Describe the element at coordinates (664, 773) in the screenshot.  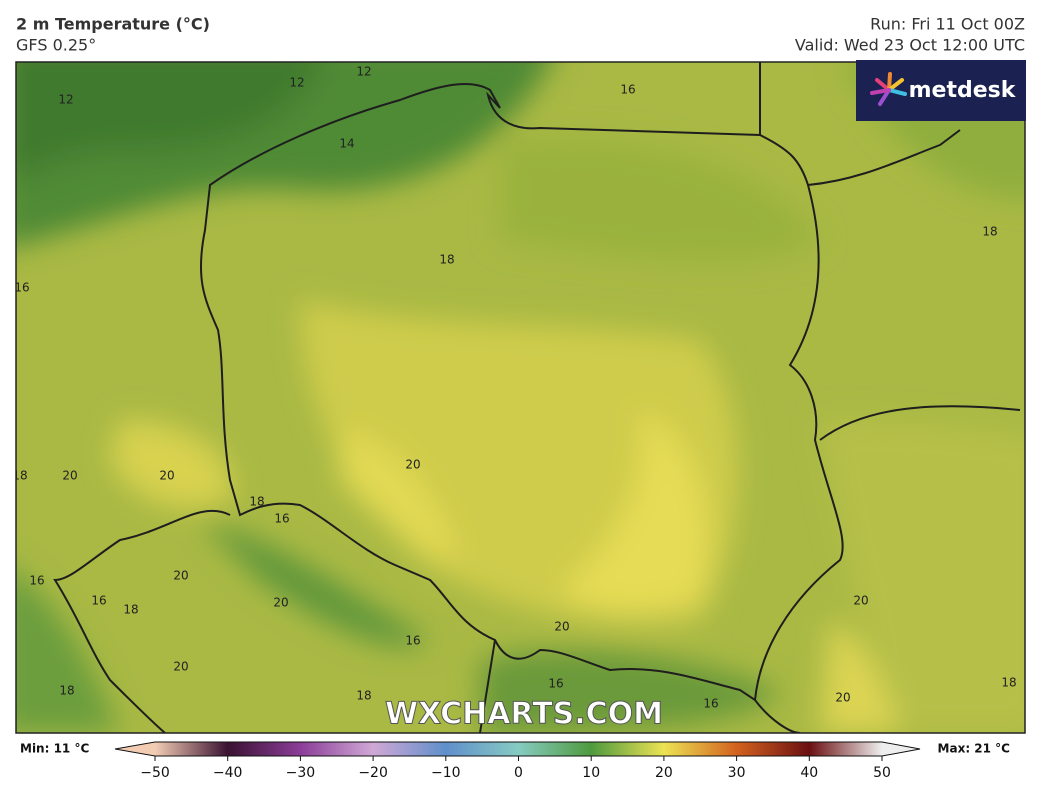
I see `colorbar-tick-label: 20` at that location.